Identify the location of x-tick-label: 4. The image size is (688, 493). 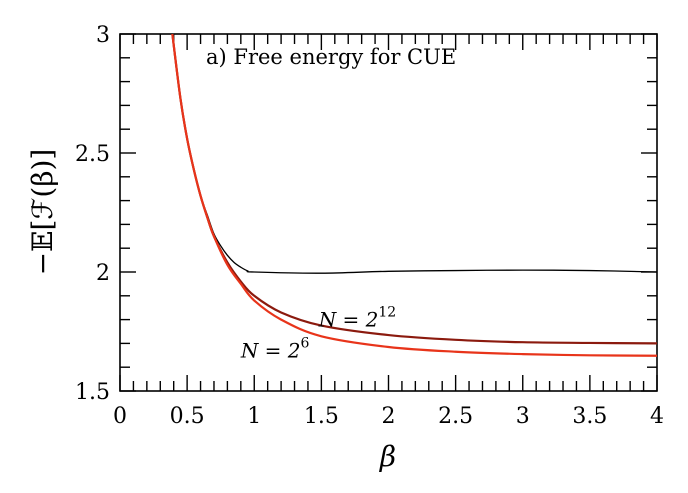
(657, 416).